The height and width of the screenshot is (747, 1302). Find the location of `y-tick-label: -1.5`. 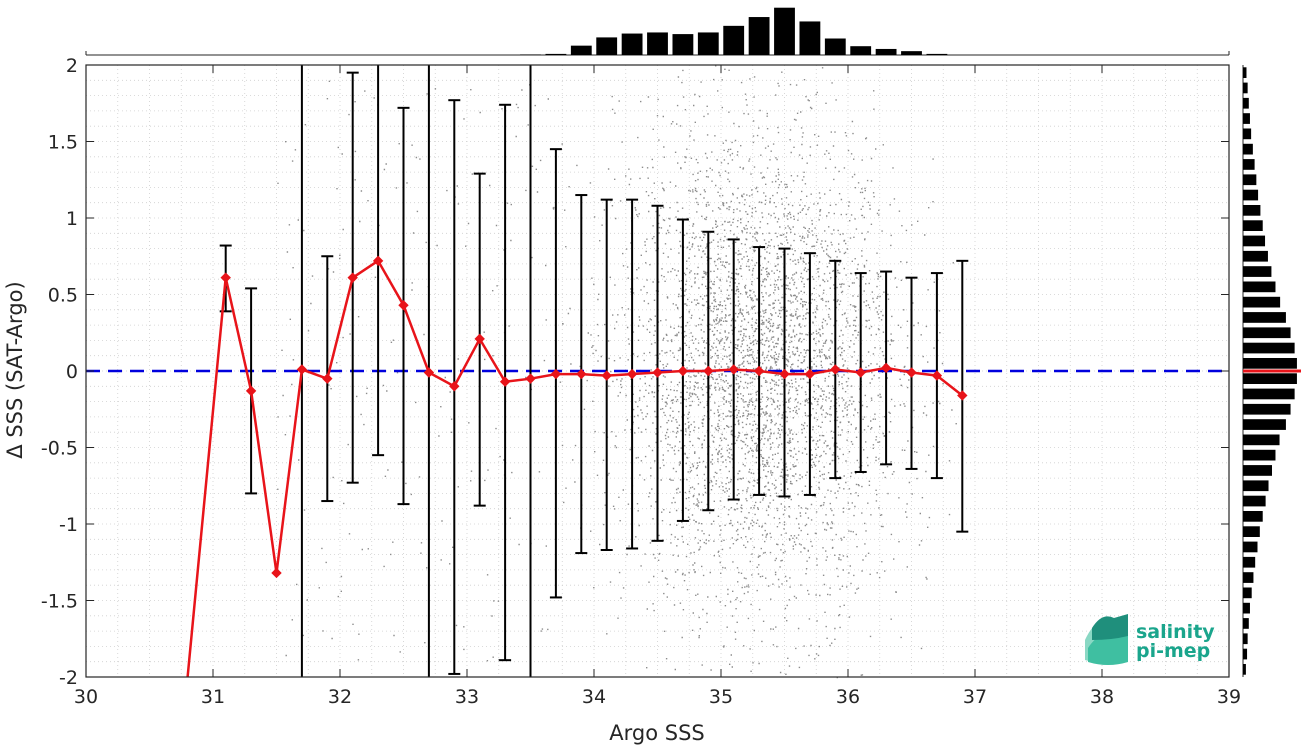

y-tick-label: -1.5 is located at coordinates (59, 602).